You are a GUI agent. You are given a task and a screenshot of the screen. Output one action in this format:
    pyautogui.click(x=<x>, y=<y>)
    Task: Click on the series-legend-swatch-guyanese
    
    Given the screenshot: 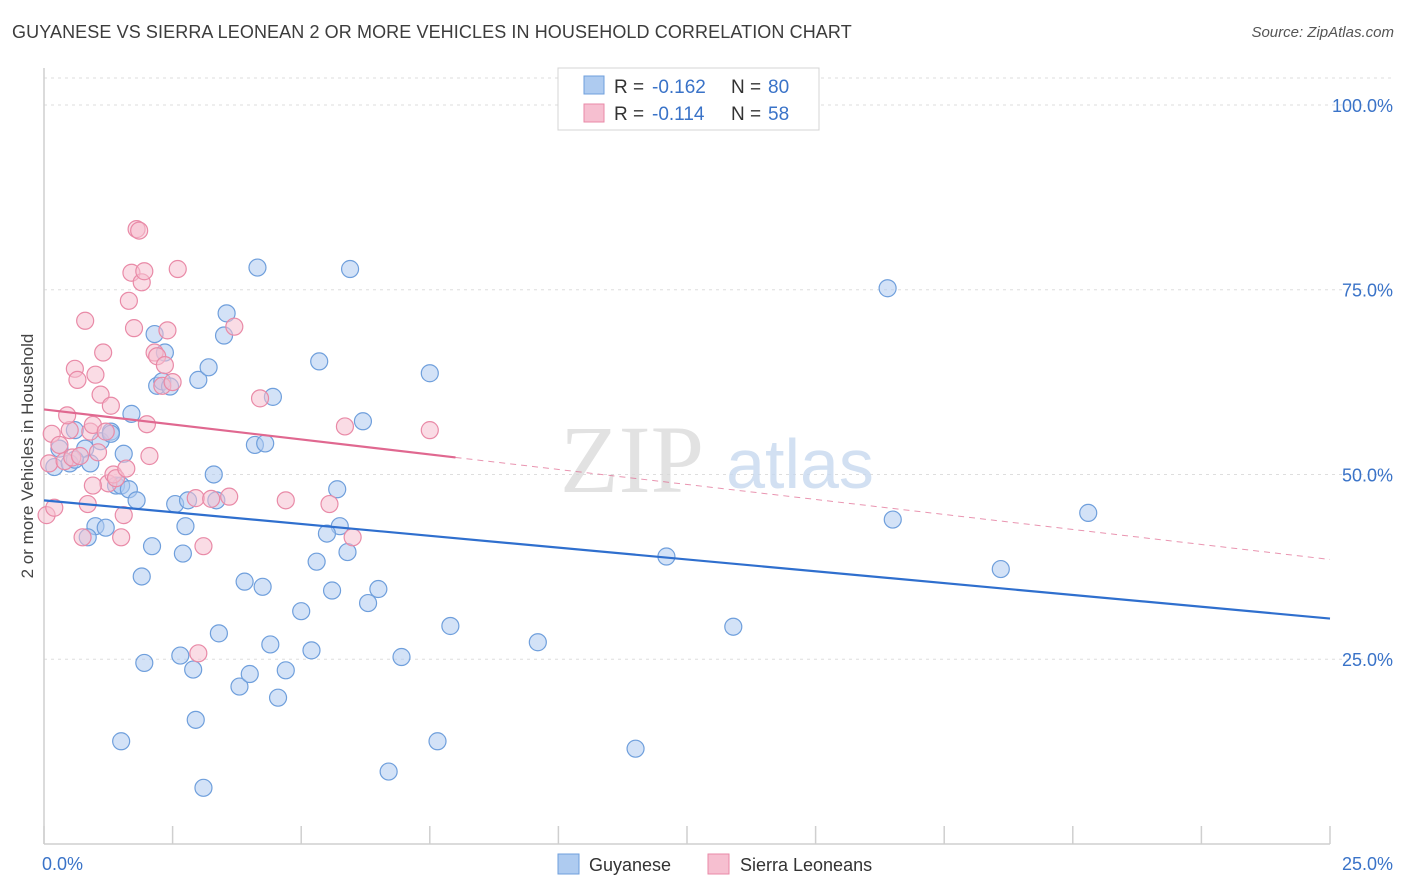 What is the action you would take?
    pyautogui.click(x=568, y=864)
    